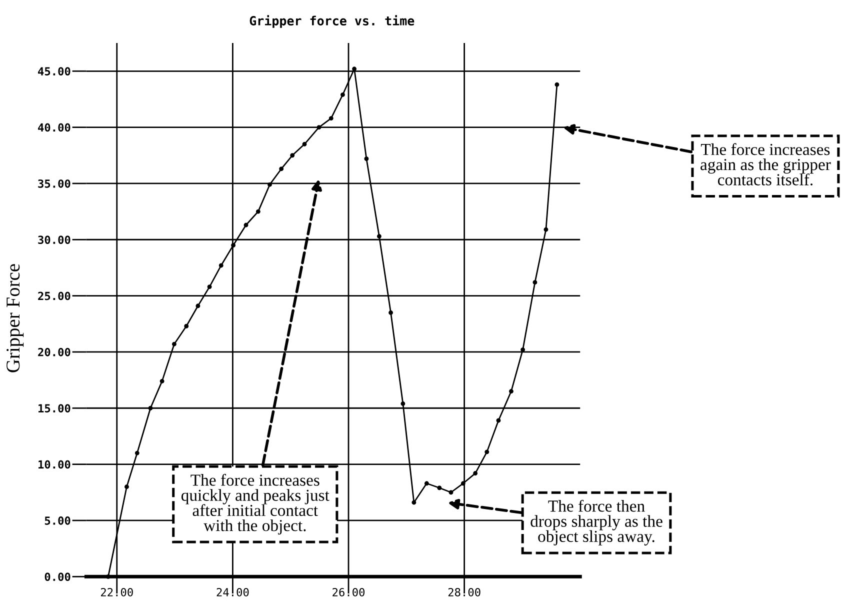 Image resolution: width=862 pixels, height=615 pixels. Describe the element at coordinates (54, 464) in the screenshot. I see `y-tick-label: 10.00` at that location.